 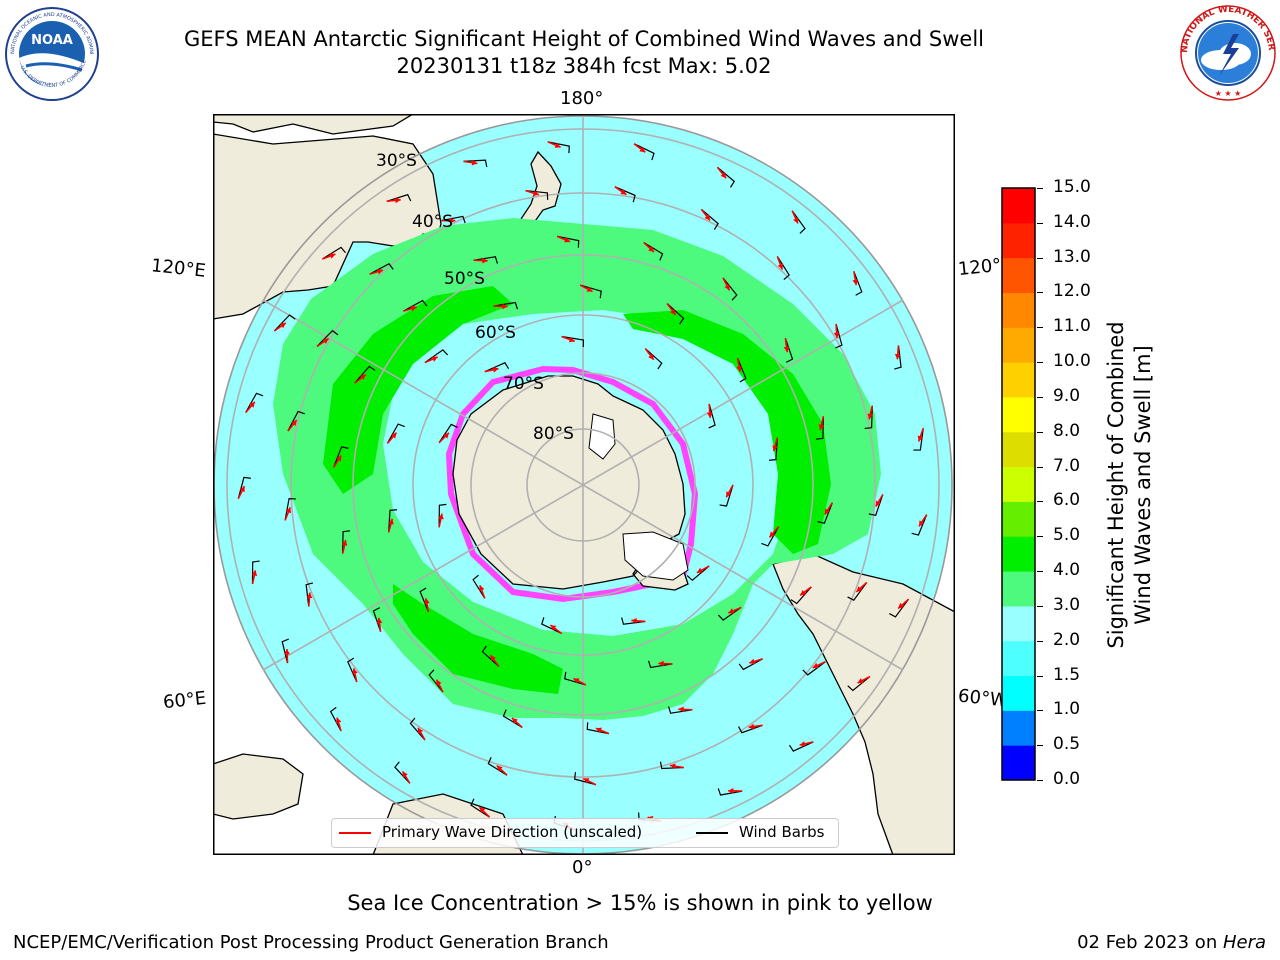 What do you see at coordinates (1072, 361) in the screenshot?
I see `colorbar-tick-label: 10.0` at bounding box center [1072, 361].